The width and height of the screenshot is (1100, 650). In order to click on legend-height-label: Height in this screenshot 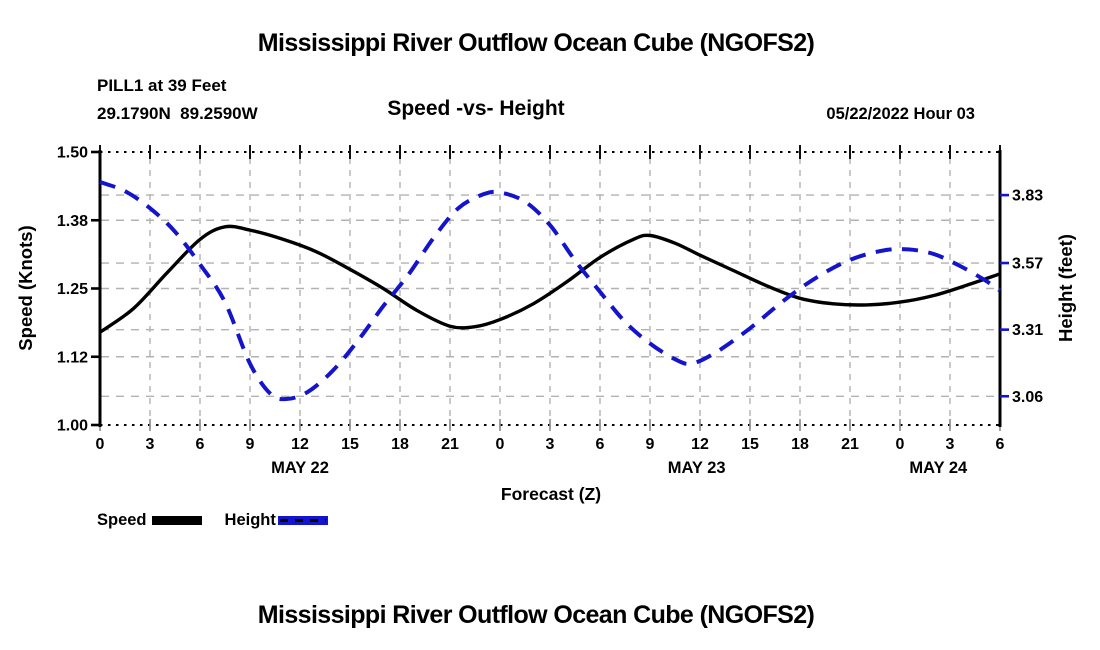, I will do `click(250, 520)`.